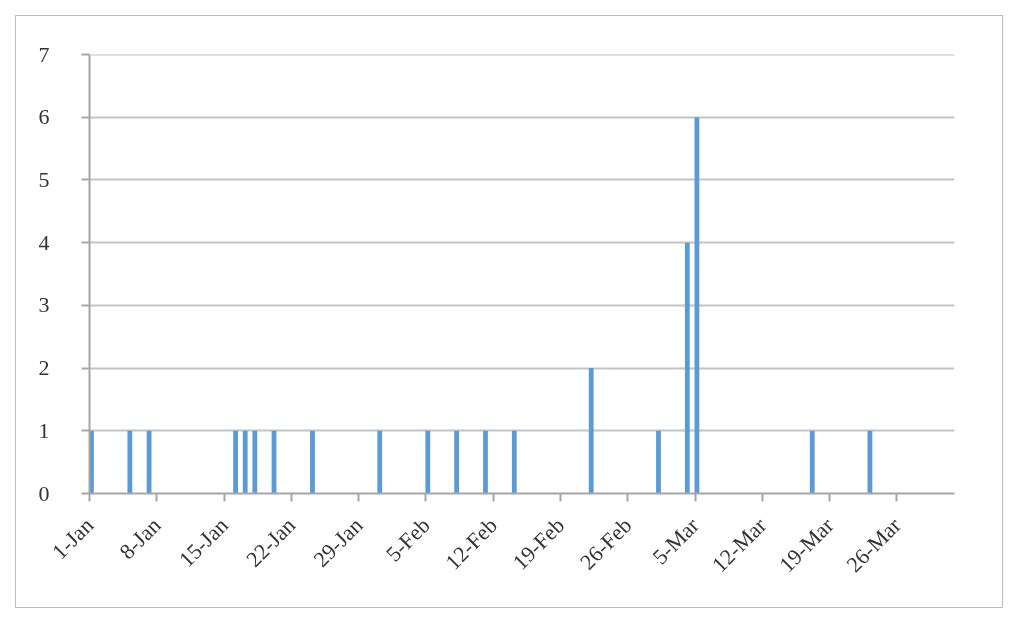  What do you see at coordinates (44, 117) in the screenshot?
I see `y-tick-label: 6` at bounding box center [44, 117].